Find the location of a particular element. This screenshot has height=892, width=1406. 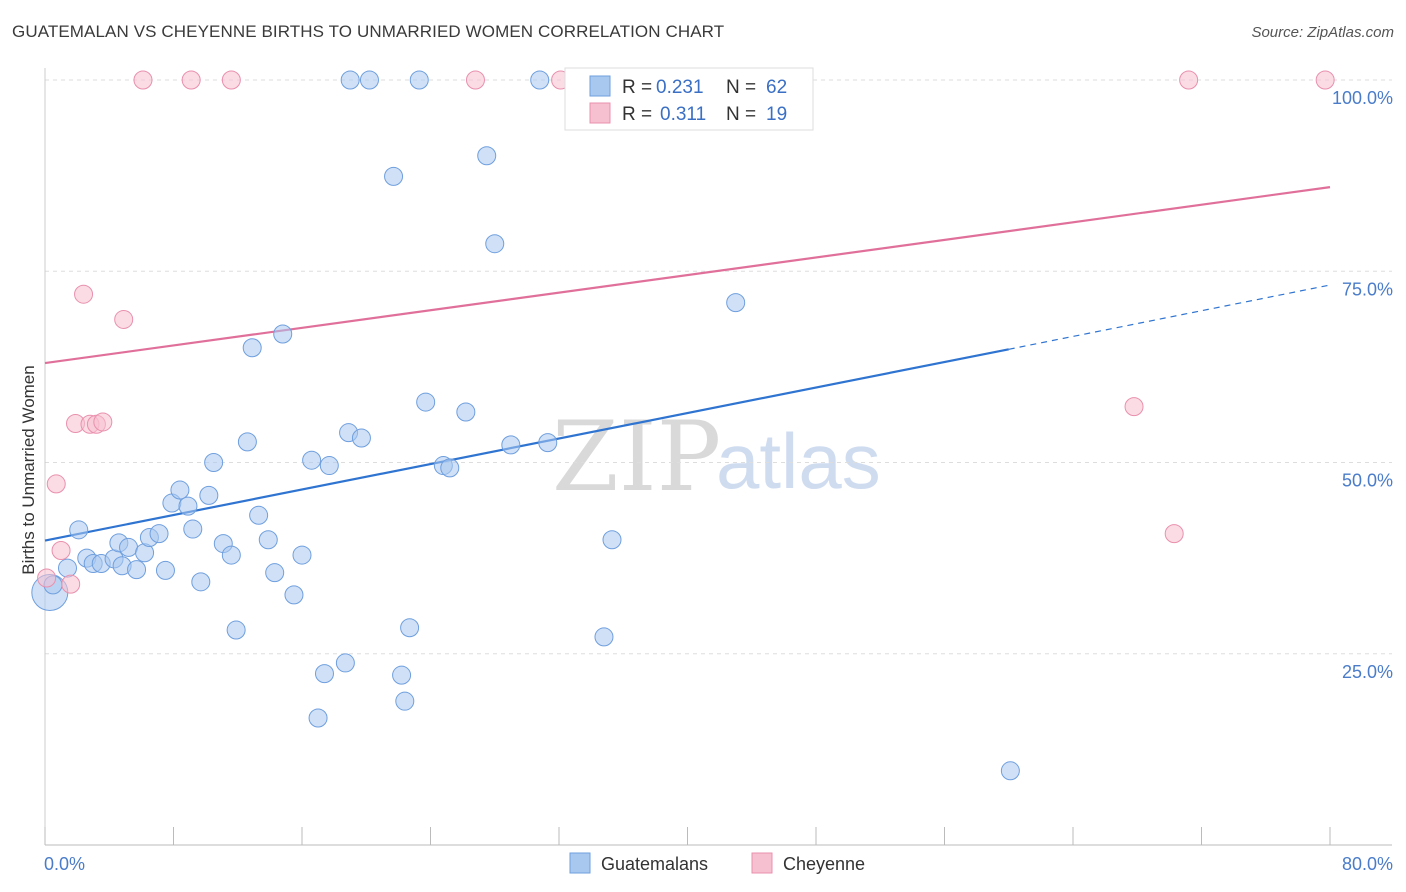

y-axis-title: Births to Unmarried Women is located at coordinates (28, 469).